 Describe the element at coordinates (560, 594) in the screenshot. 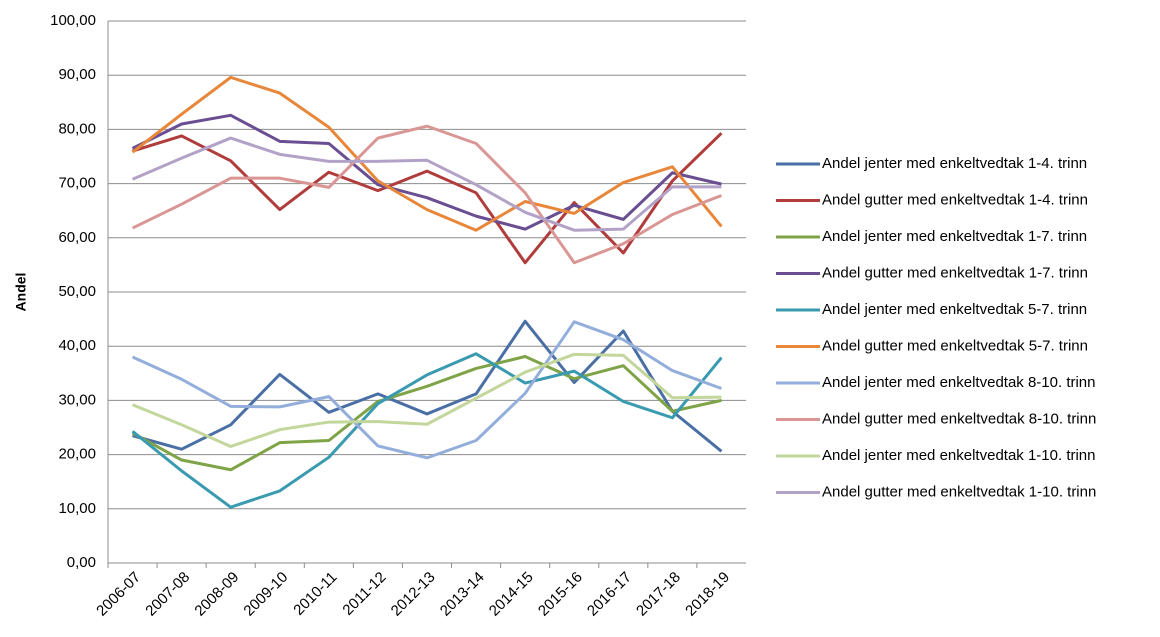

I see `x-tick-label: 2015-16` at that location.